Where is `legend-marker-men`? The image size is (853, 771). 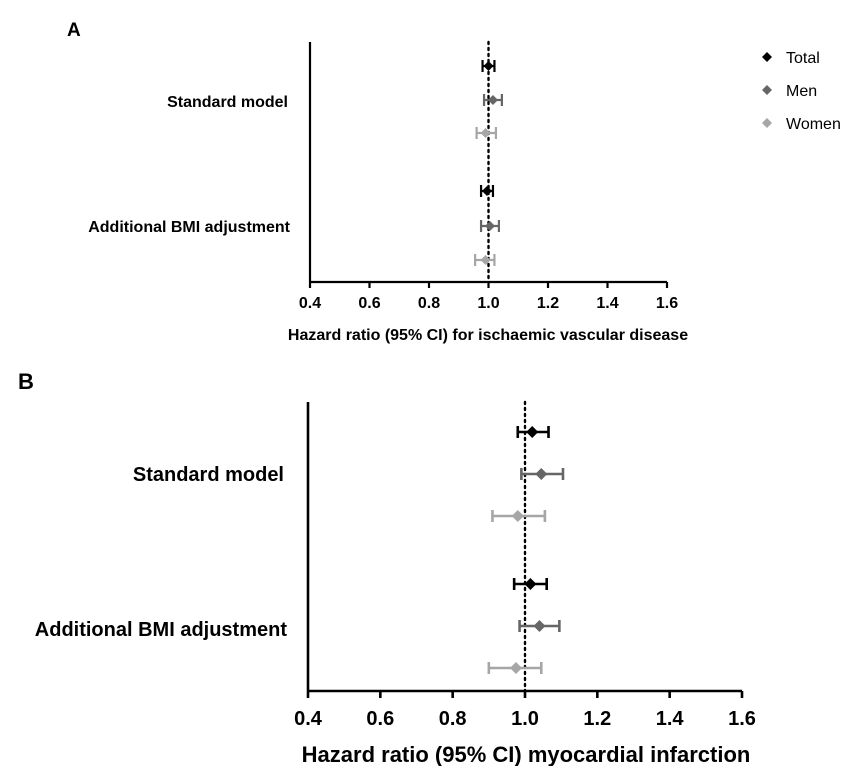
legend-marker-men is located at coordinates (767, 90).